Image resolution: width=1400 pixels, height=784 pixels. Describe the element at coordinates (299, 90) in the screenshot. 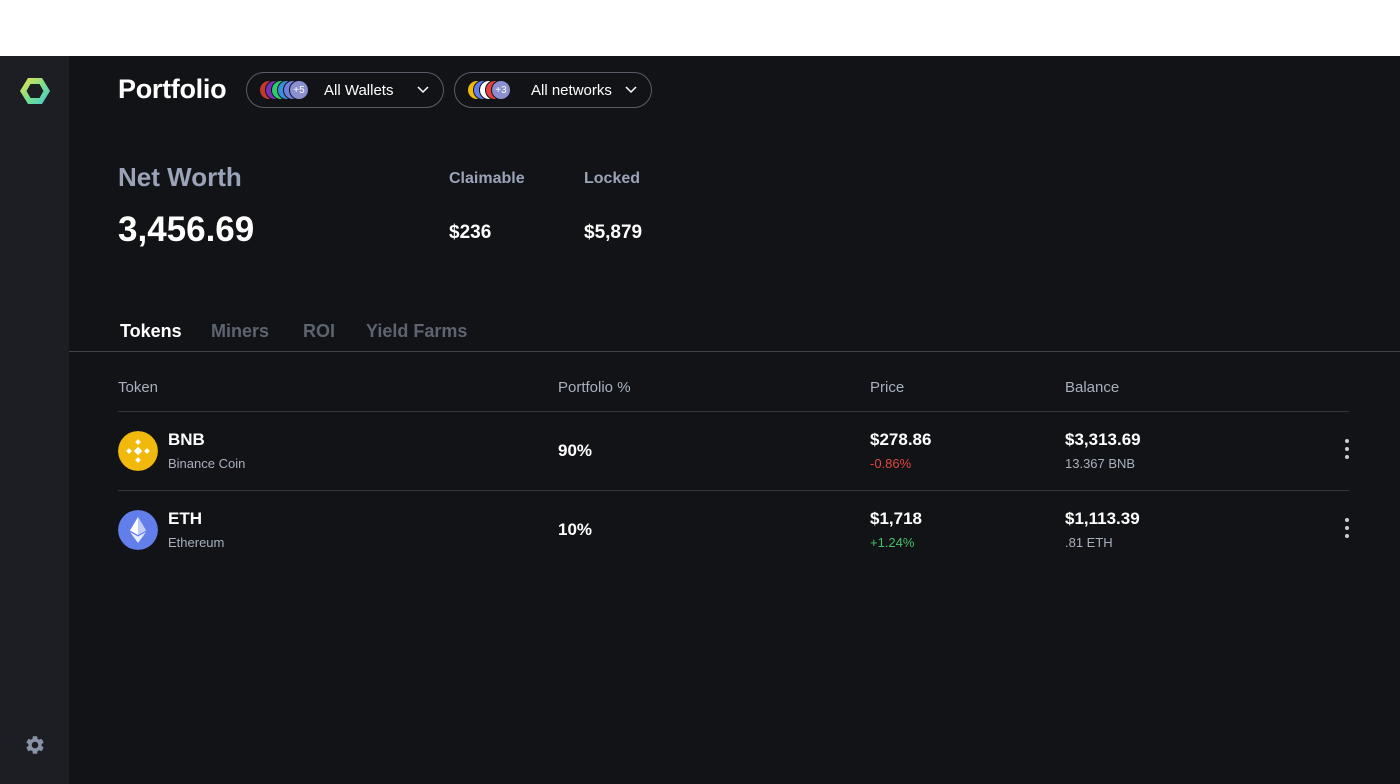

I see `wallets-more-count: +5` at that location.